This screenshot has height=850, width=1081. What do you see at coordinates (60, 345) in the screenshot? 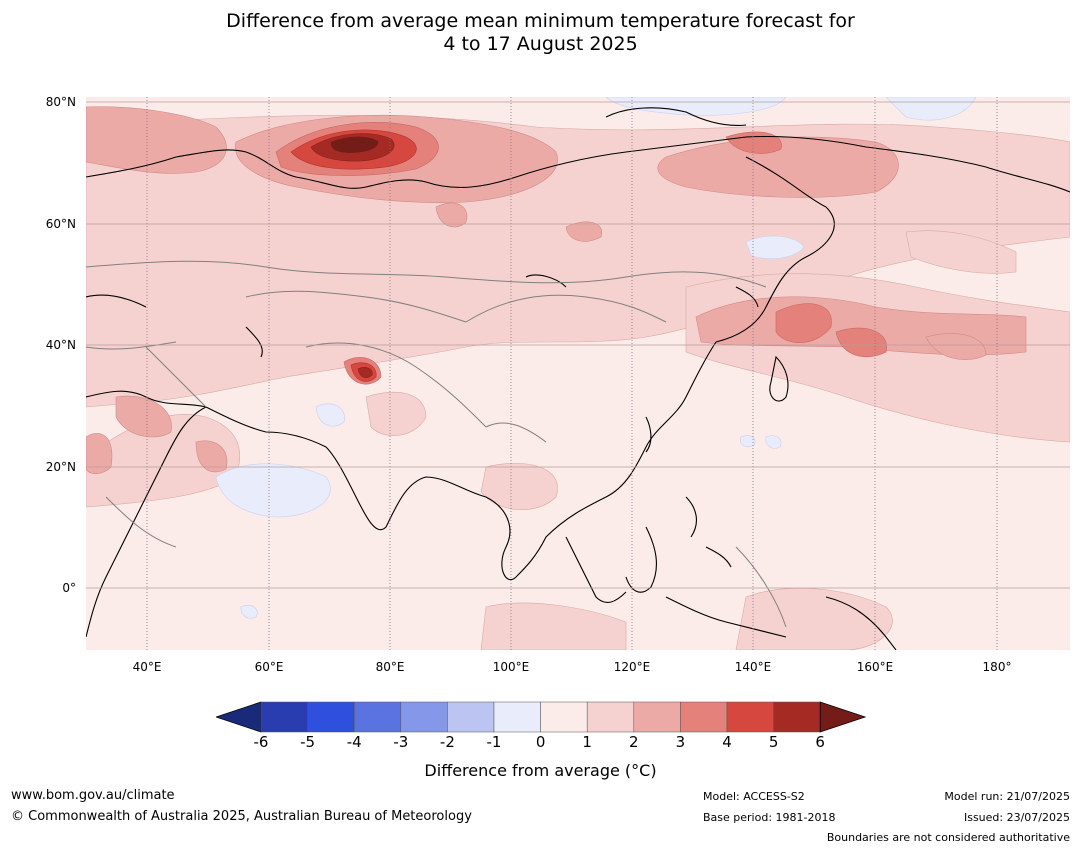
I see `lat-label-40n: 40°N` at bounding box center [60, 345].